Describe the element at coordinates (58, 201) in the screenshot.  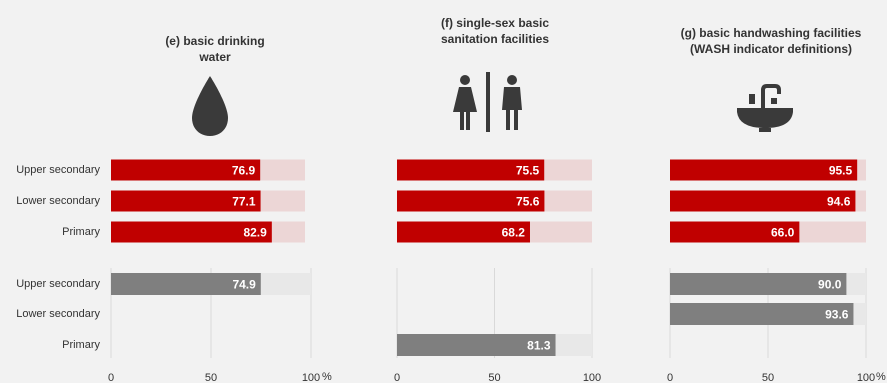
I see `row-label-lower-secondary-top: Lower secondary` at that location.